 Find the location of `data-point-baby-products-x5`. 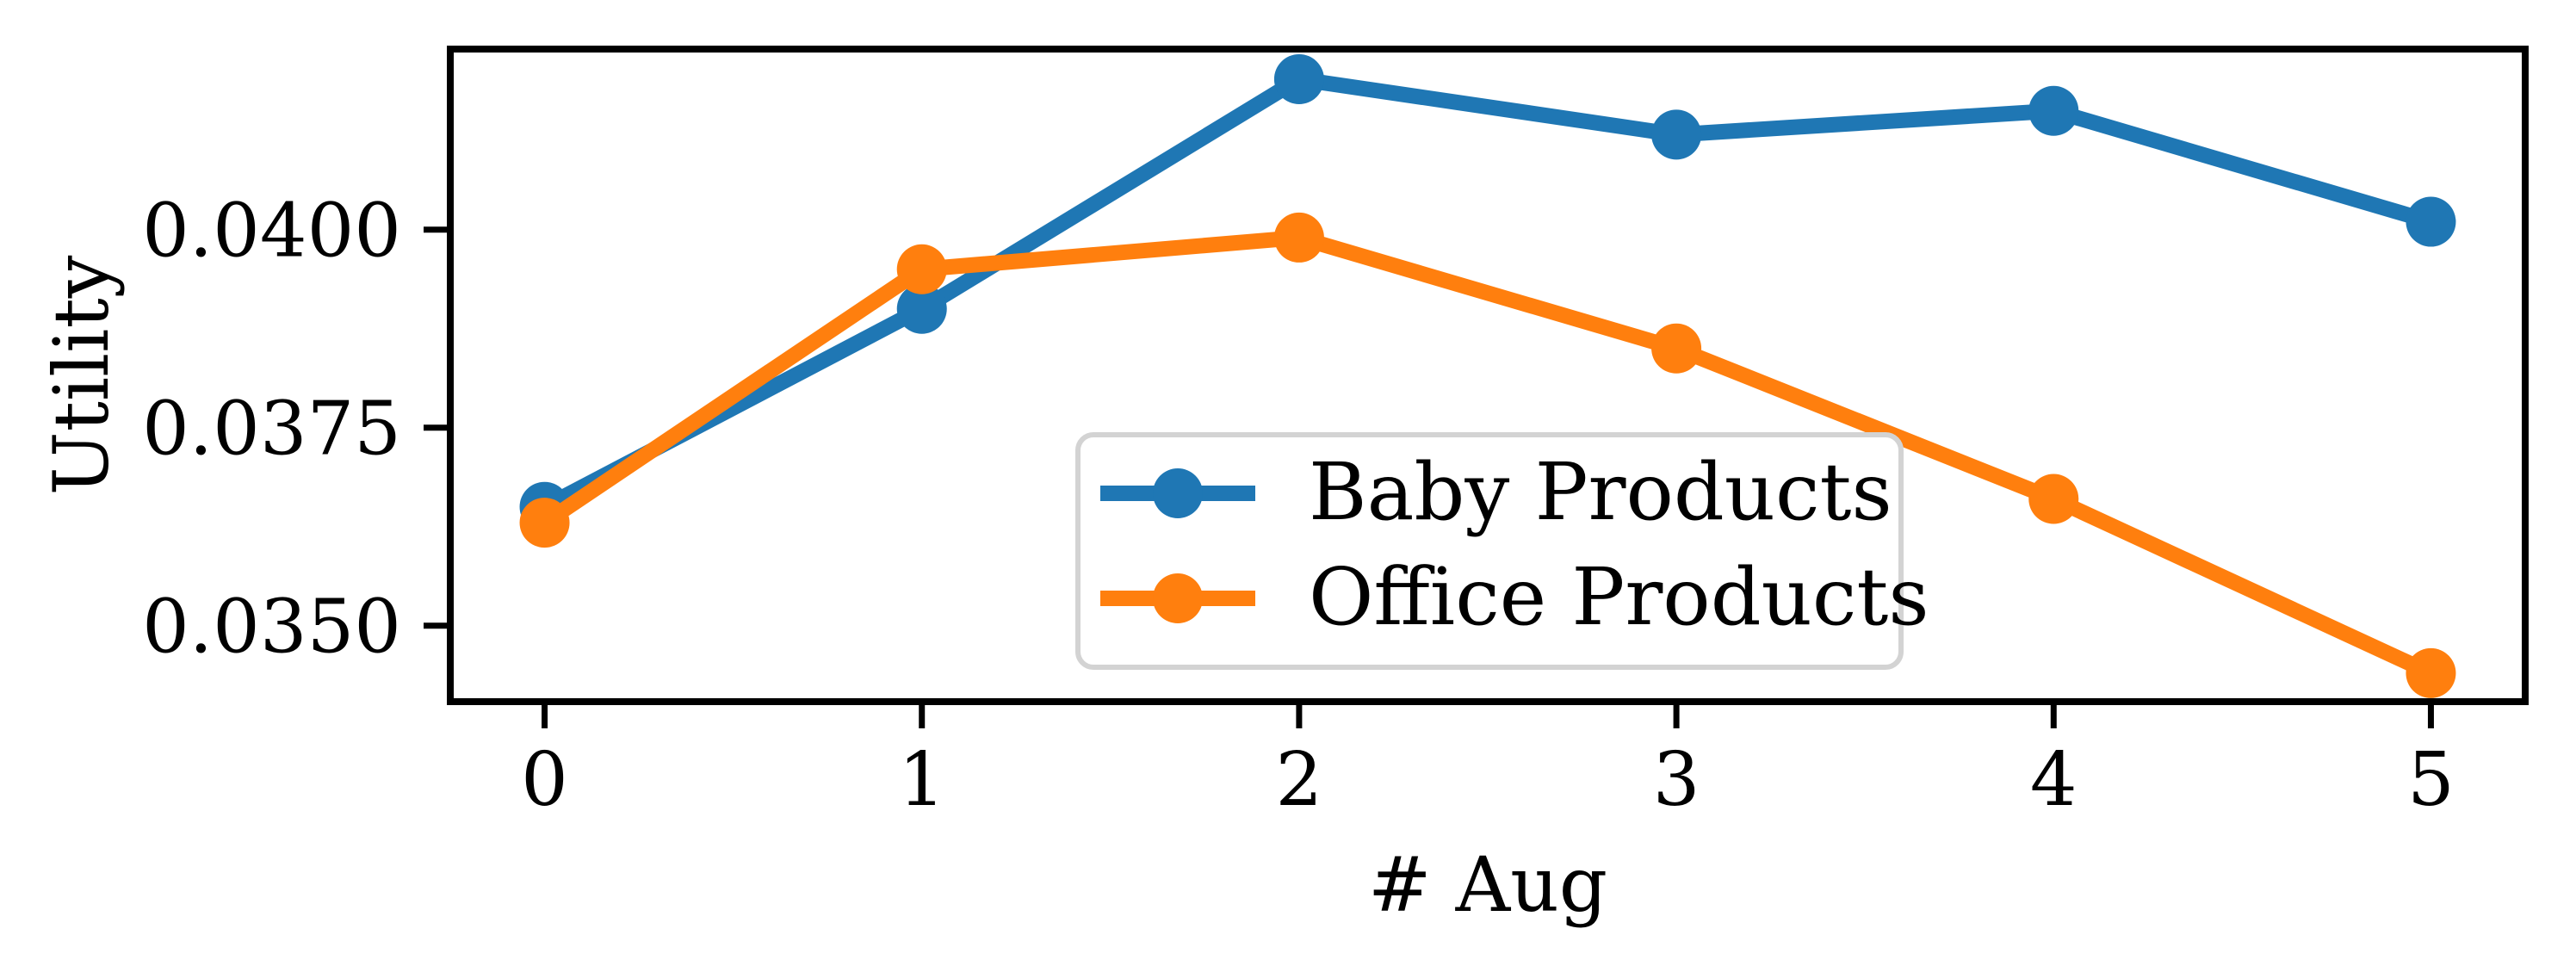

data-point-baby-products-x5 is located at coordinates (2431, 221).